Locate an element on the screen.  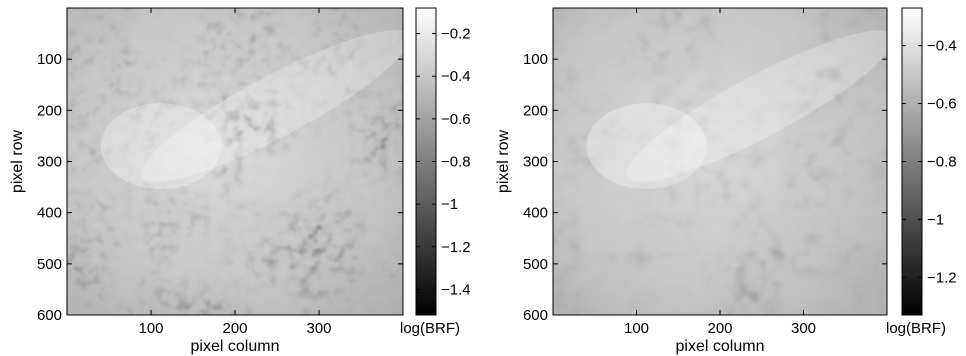
colorbar: −1.4 −1.2 −1 −0.8 −0.6 −0.4 −0.2 log(BRF) is located at coordinates (435, 172).